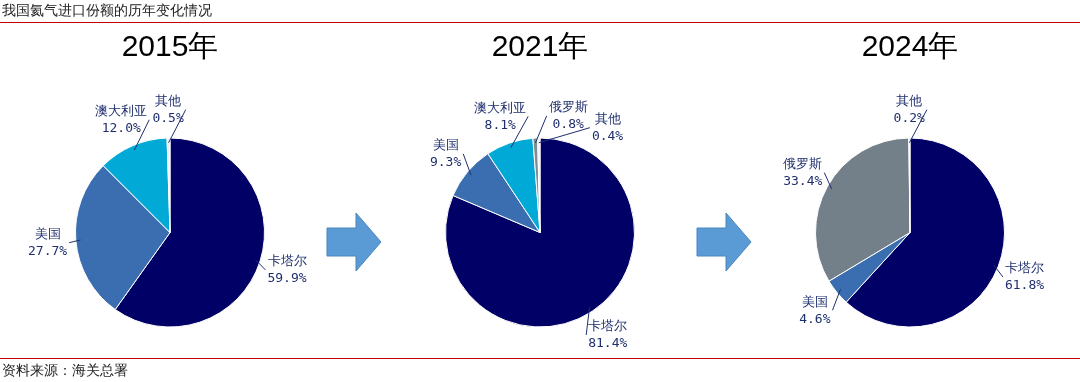 This screenshot has height=382, width=1080. I want to click on data-label: 61.8%, so click(1024, 285).